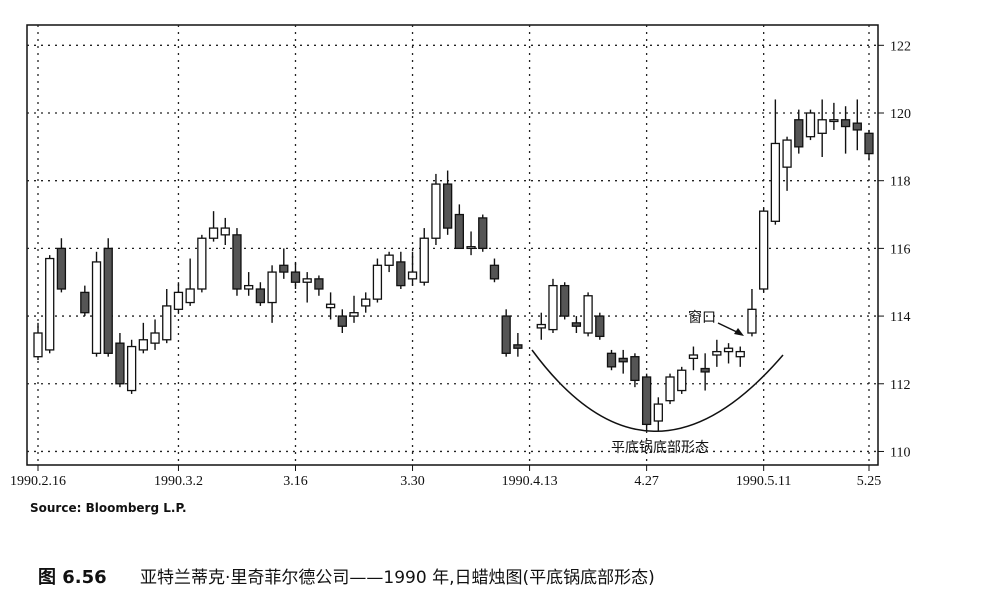 The width and height of the screenshot is (1005, 601). Describe the element at coordinates (900, 452) in the screenshot. I see `y-tick-label: 110` at that location.